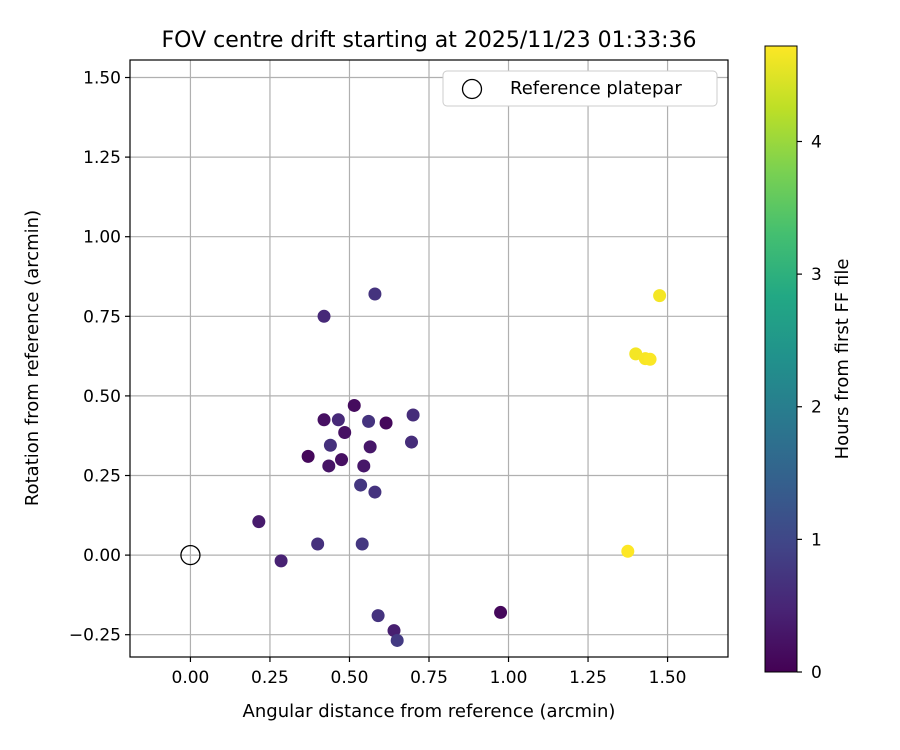 Image resolution: width=900 pixels, height=750 pixels. Describe the element at coordinates (102, 477) in the screenshot. I see `y-tick-label: 0.25` at that location.